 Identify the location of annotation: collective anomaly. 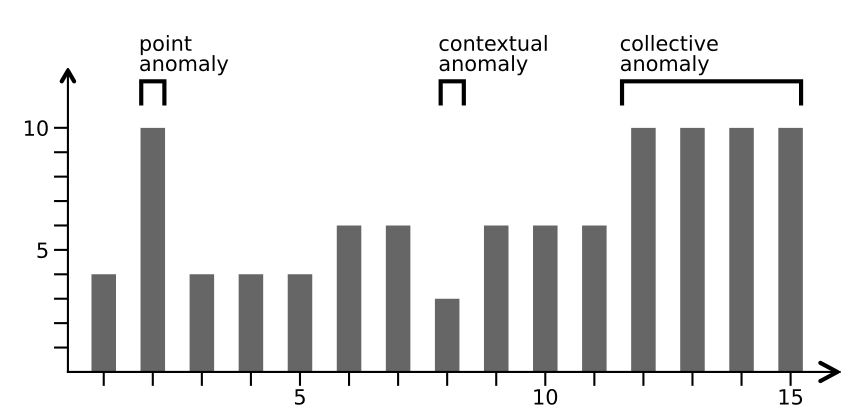
(669, 55).